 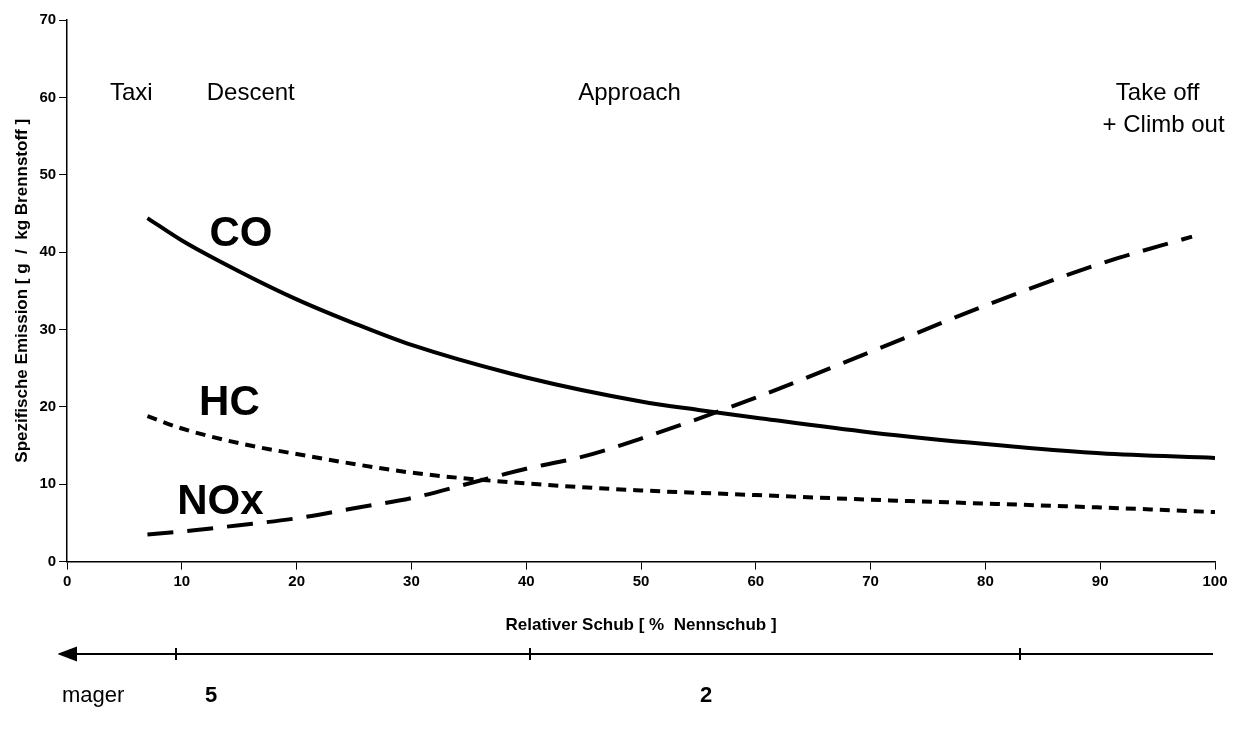 I want to click on x-tick-label: 60, so click(x=756, y=580).